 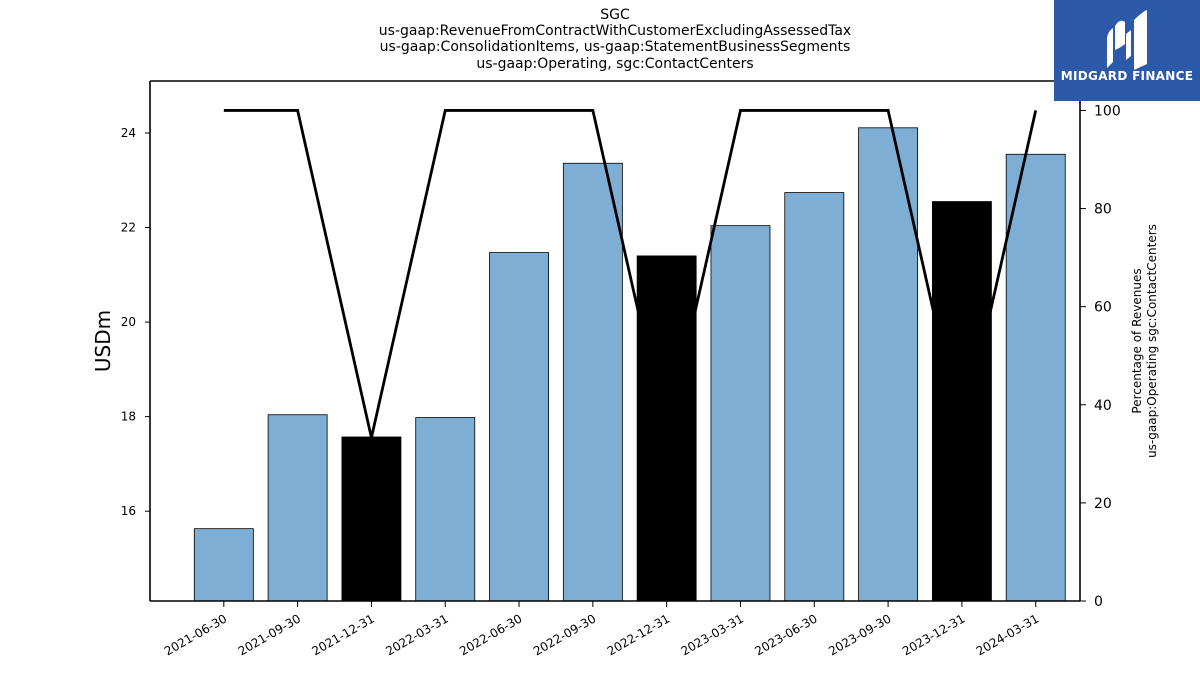 I want to click on y2-tick-label: 20, so click(x=1103, y=504).